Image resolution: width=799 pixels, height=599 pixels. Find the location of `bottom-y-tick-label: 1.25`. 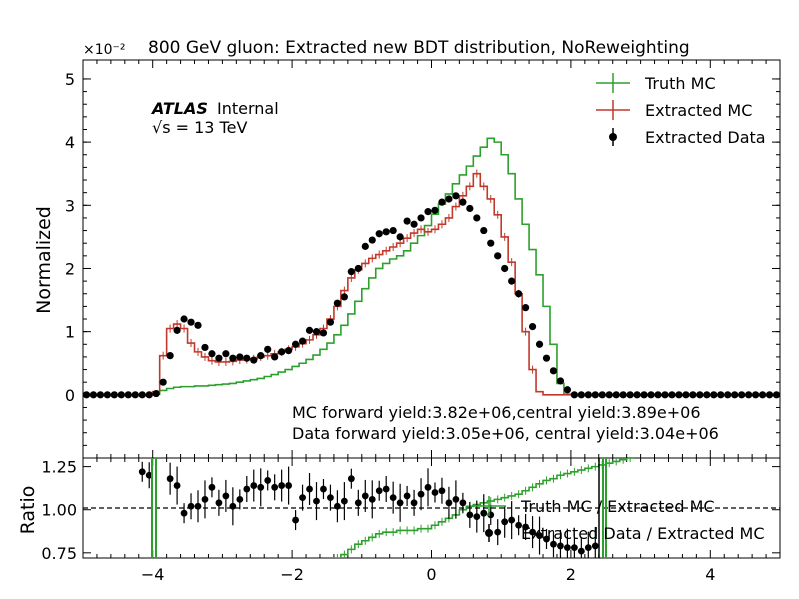

bottom-y-tick-label: 1.25 is located at coordinates (59, 467).